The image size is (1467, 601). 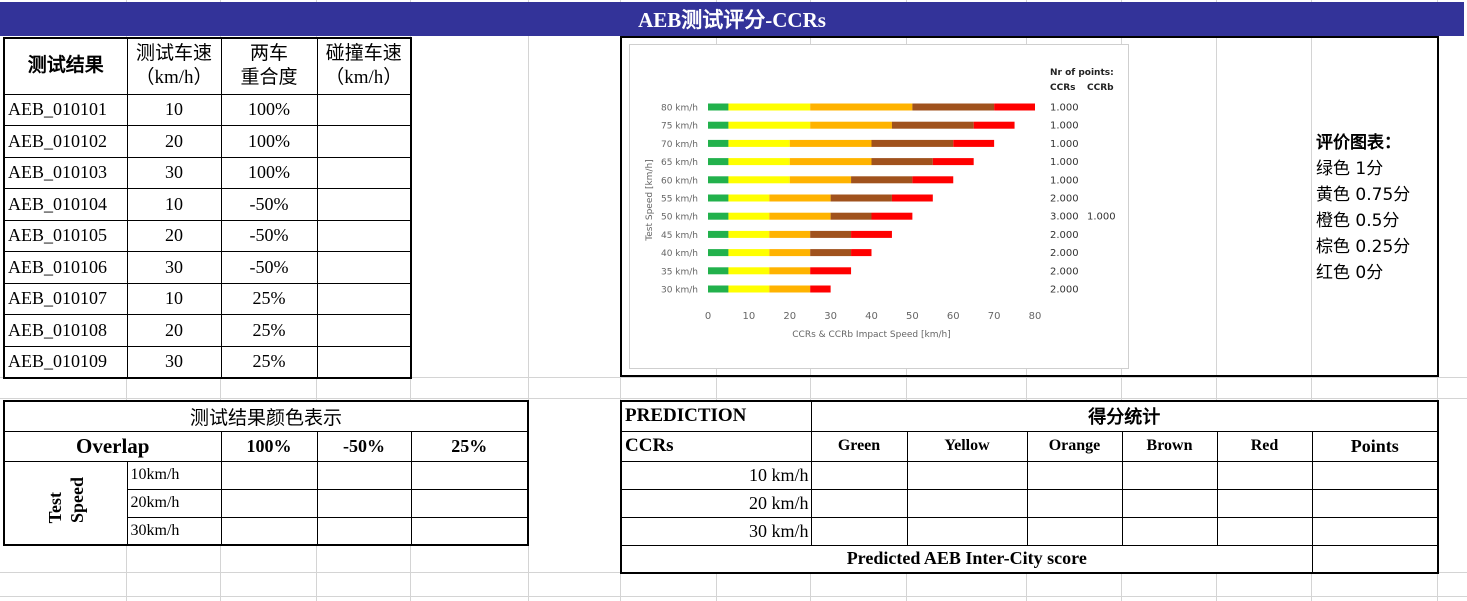 What do you see at coordinates (679, 145) in the screenshot?
I see `y-tick-label: 70 km/h` at bounding box center [679, 145].